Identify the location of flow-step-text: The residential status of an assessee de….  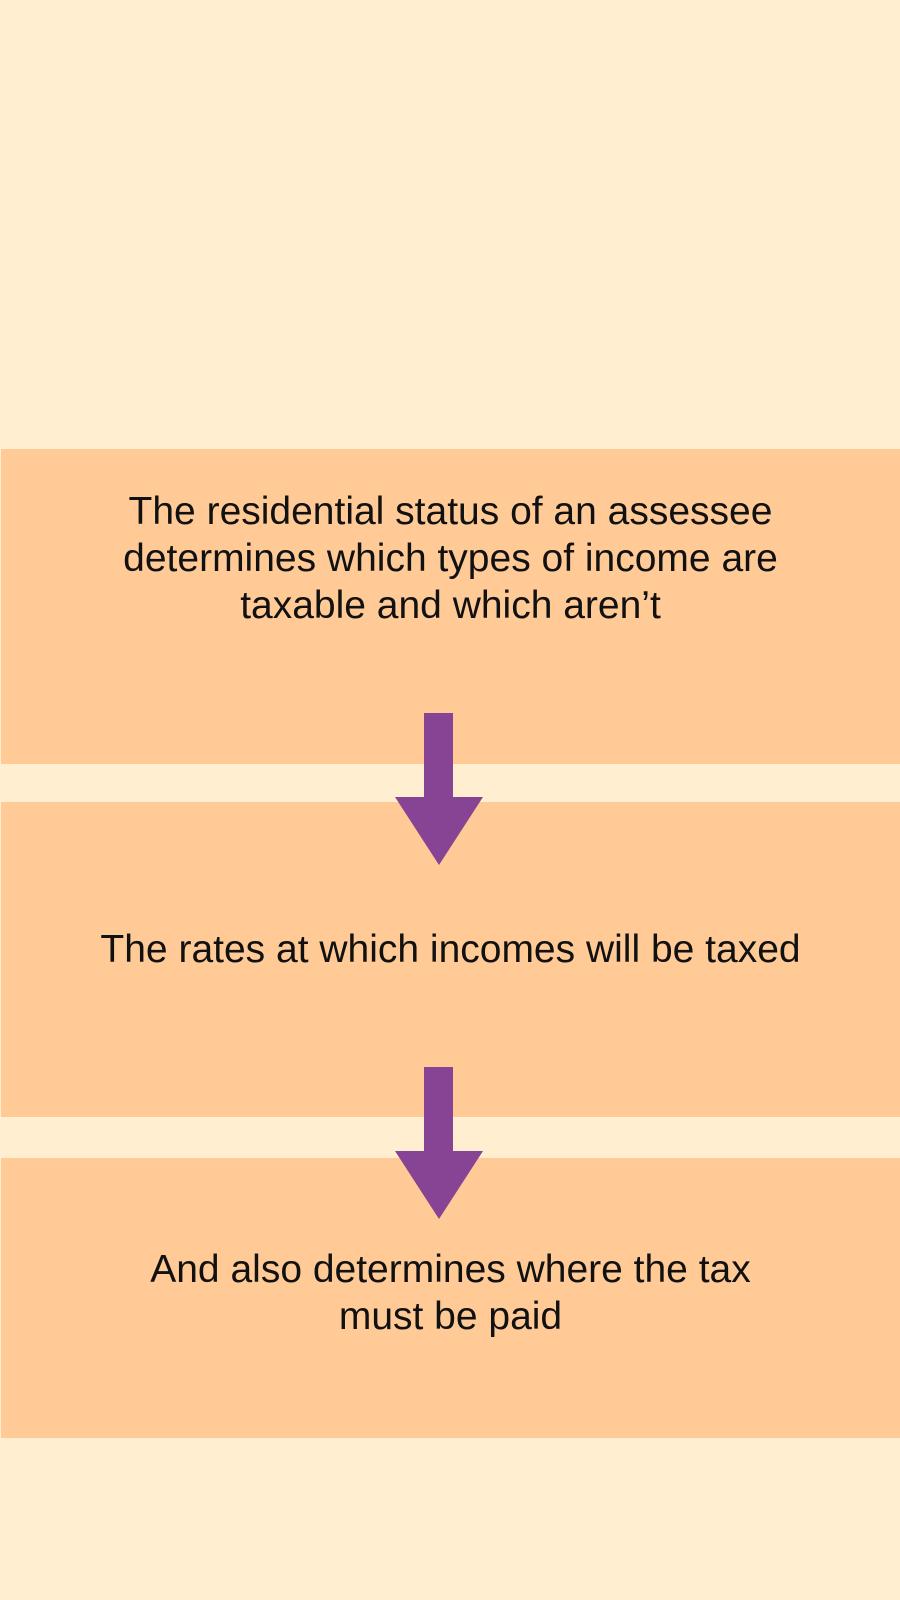
(450, 558).